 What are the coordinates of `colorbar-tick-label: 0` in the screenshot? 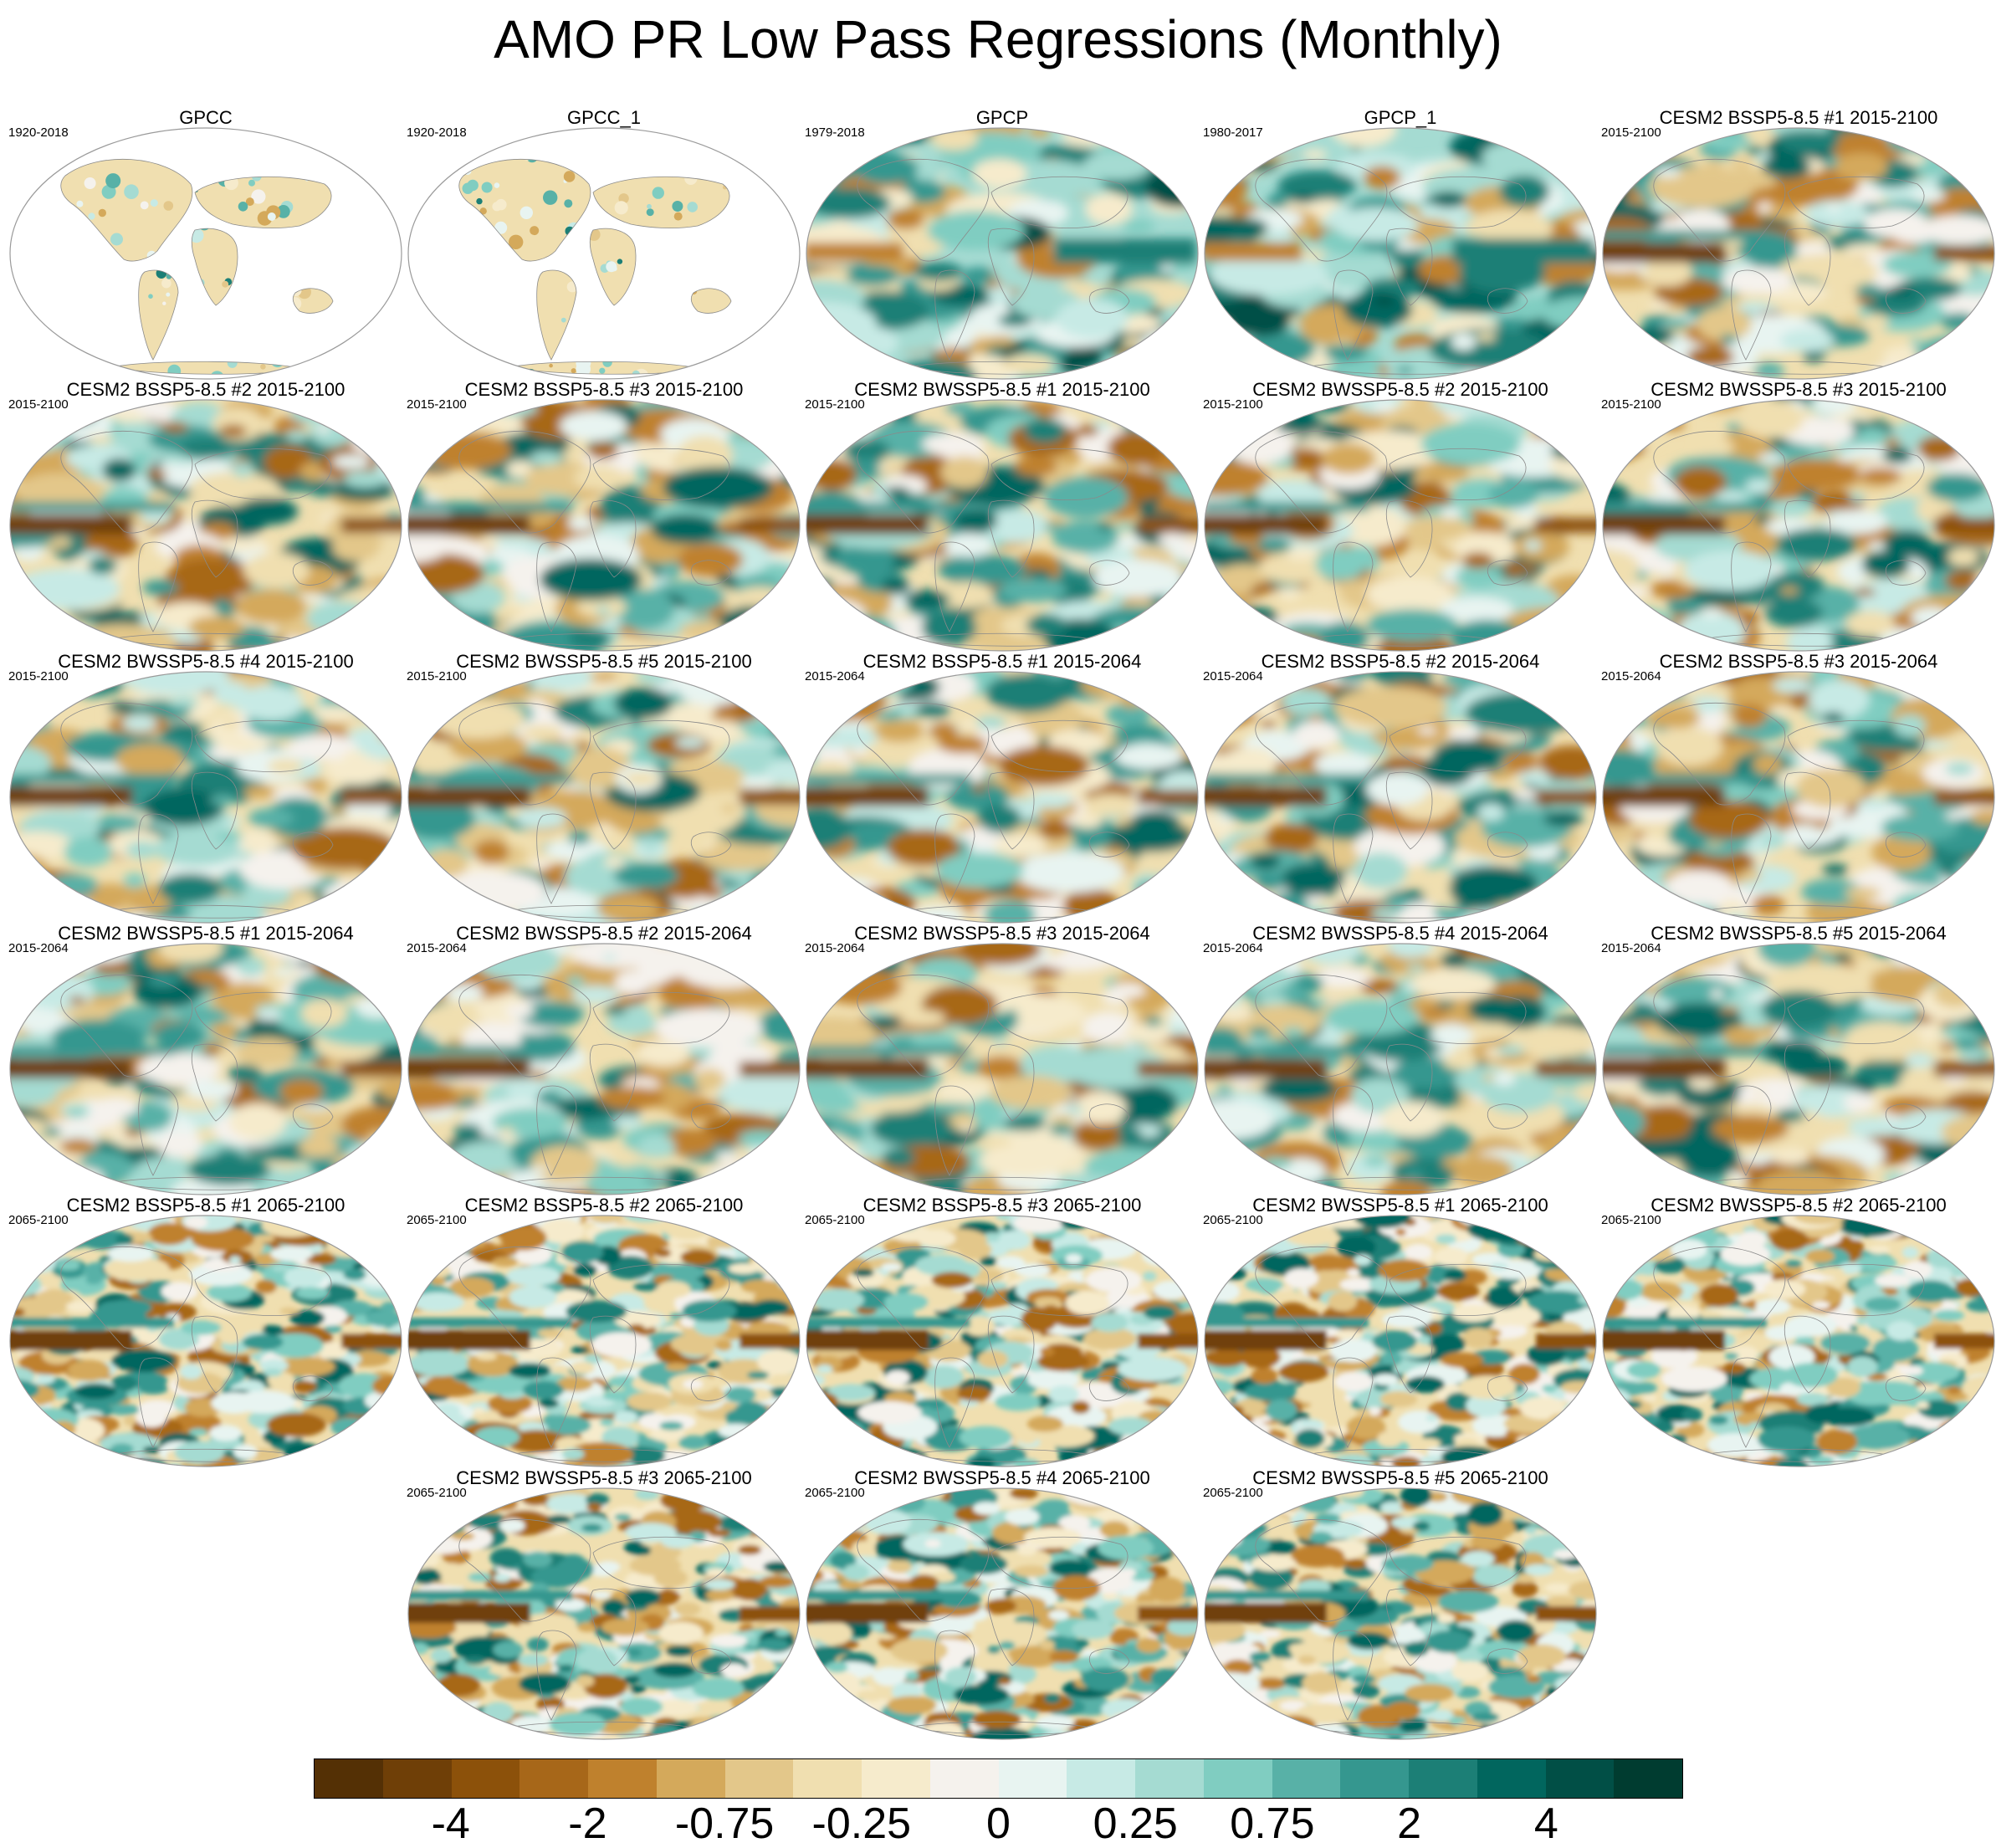 It's located at (998, 1823).